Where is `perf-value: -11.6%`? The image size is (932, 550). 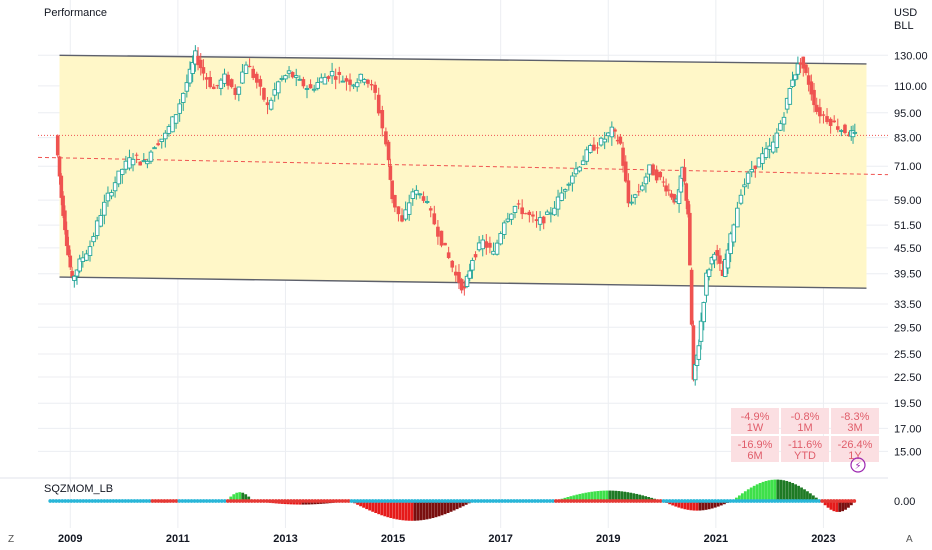 perf-value: -11.6% is located at coordinates (805, 445).